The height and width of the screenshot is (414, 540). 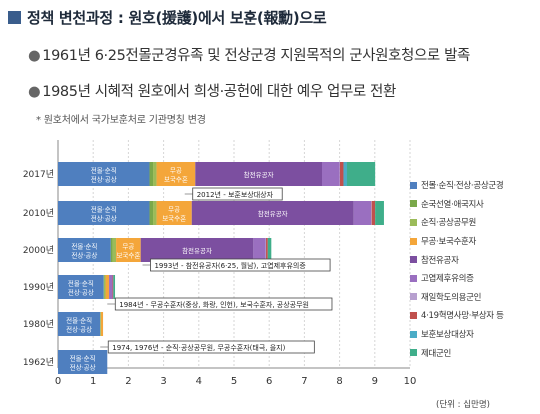 I want to click on annotation-text: 1993년 - 참전유공자(6·25, 월남), 고엽제후유의증, so click(x=230, y=265).